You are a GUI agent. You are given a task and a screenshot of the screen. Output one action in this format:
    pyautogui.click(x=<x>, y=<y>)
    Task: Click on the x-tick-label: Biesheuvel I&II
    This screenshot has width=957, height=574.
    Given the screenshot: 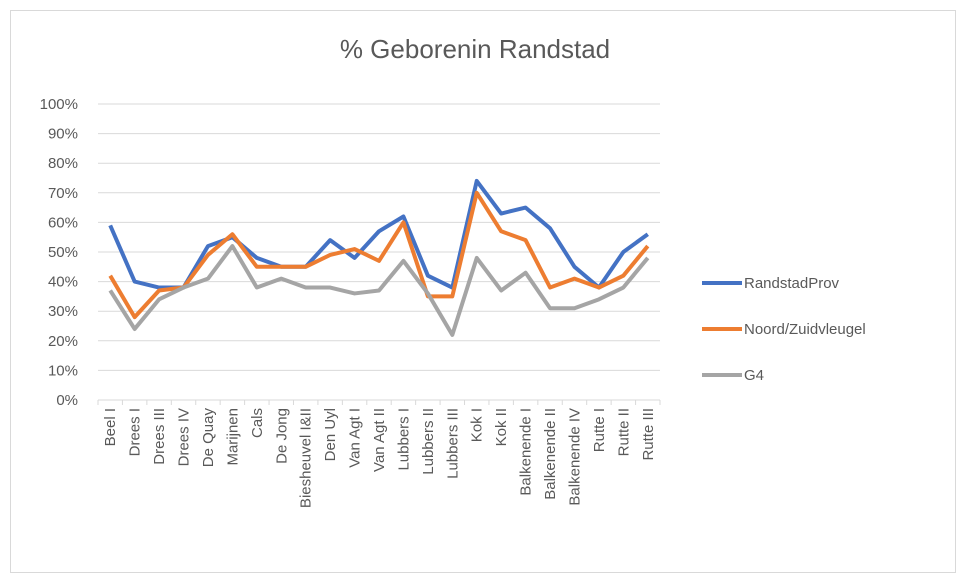 What is the action you would take?
    pyautogui.click(x=306, y=458)
    